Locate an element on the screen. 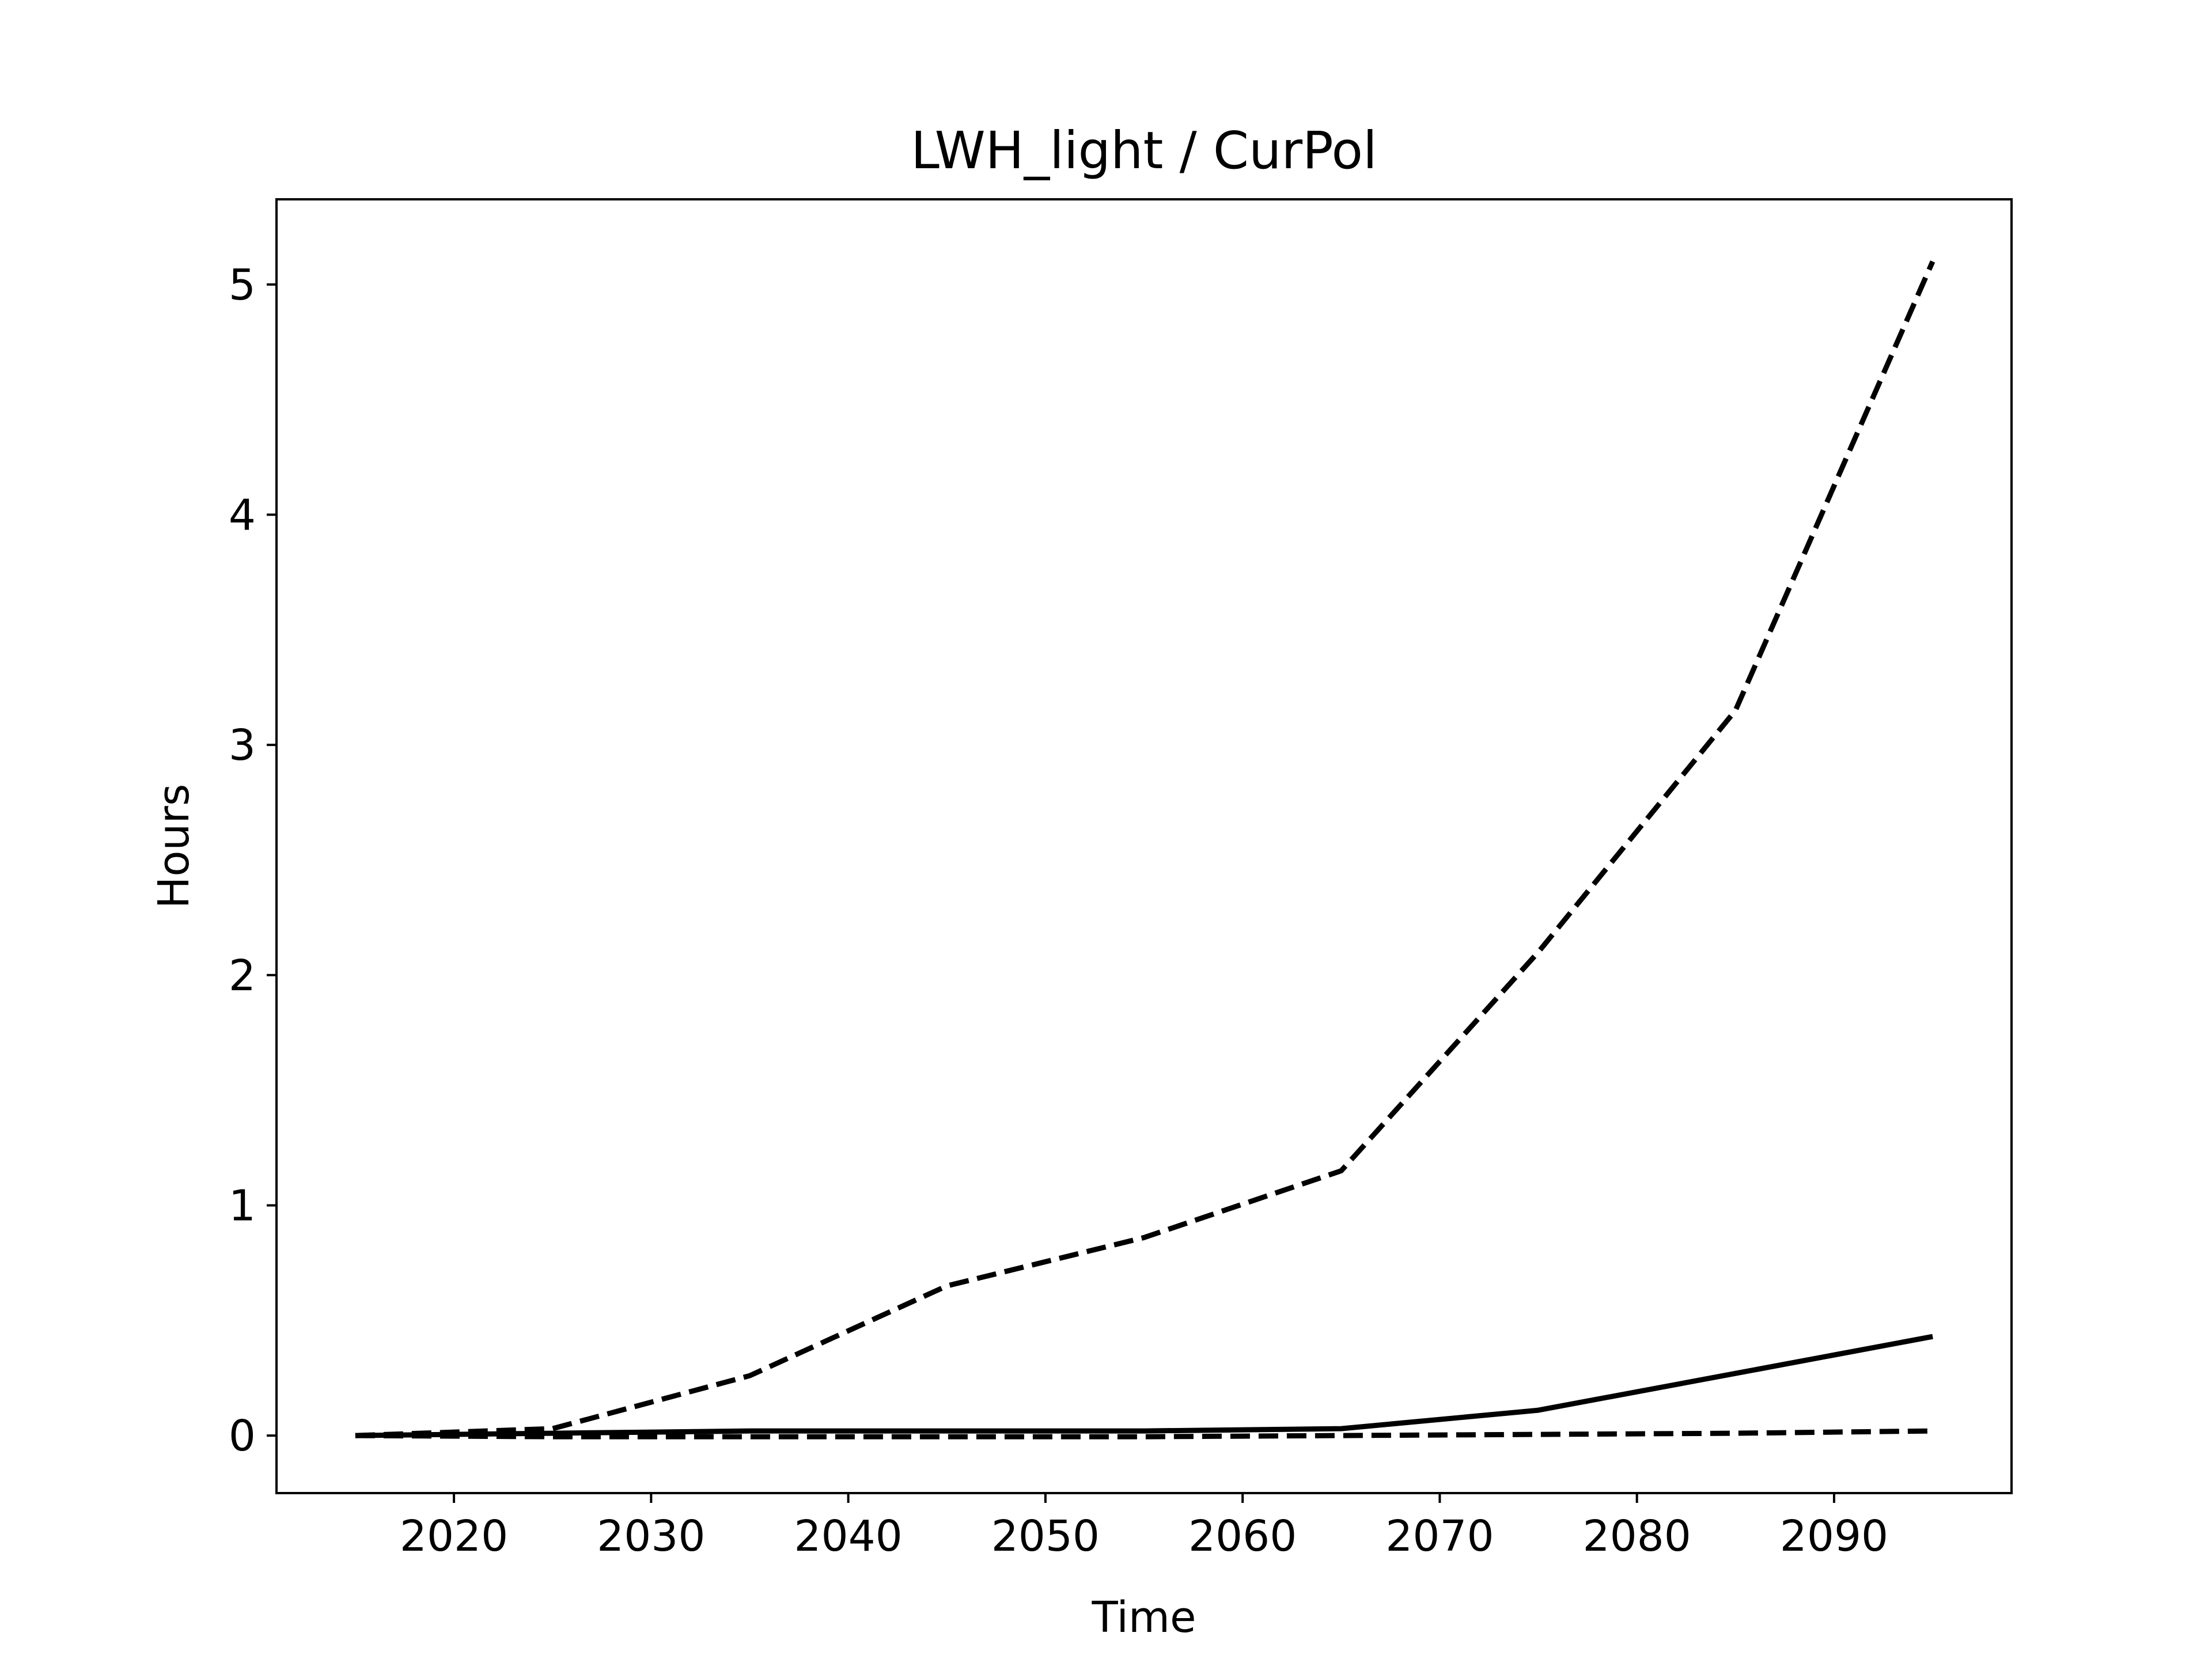 This screenshot has height=1659, width=2212. y-tick-label: 4 is located at coordinates (242, 515).